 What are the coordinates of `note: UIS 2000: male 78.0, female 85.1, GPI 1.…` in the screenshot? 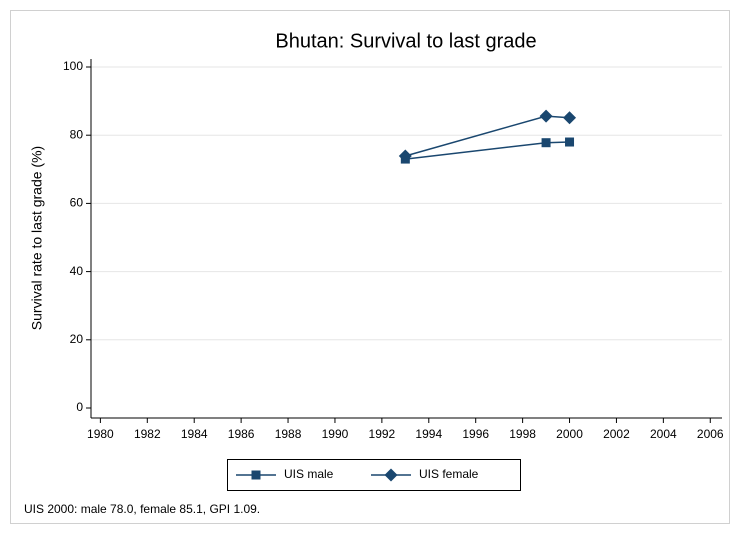 It's located at (142, 509).